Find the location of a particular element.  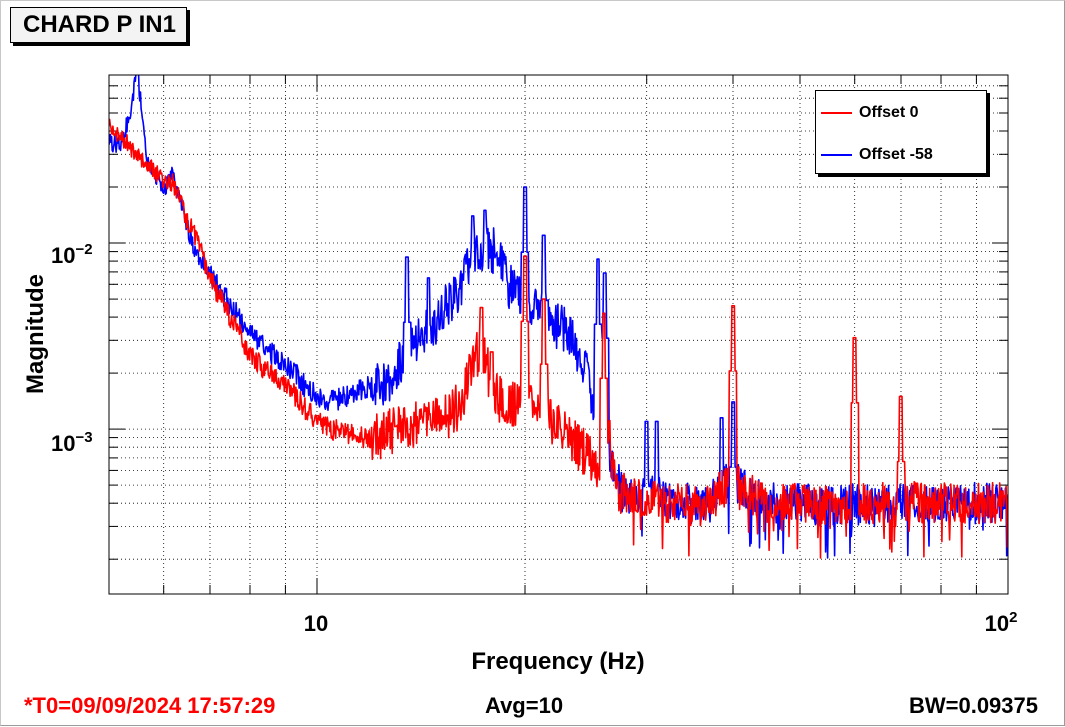

legend-label-offset-minus-58: Offset -58 is located at coordinates (896, 154).